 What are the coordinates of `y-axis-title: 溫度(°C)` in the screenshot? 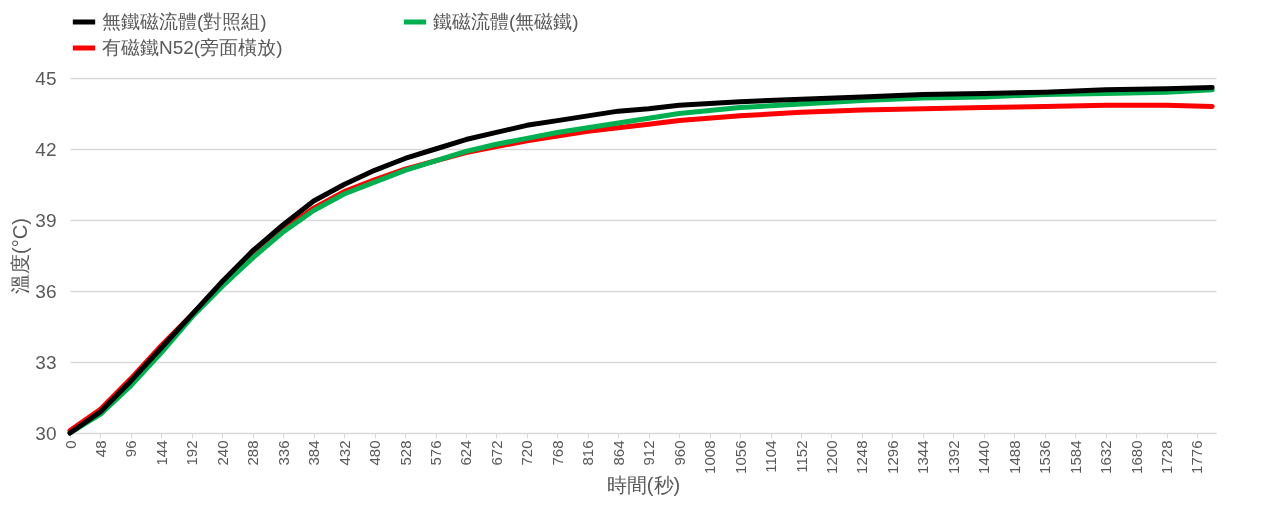 It's located at (20, 256).